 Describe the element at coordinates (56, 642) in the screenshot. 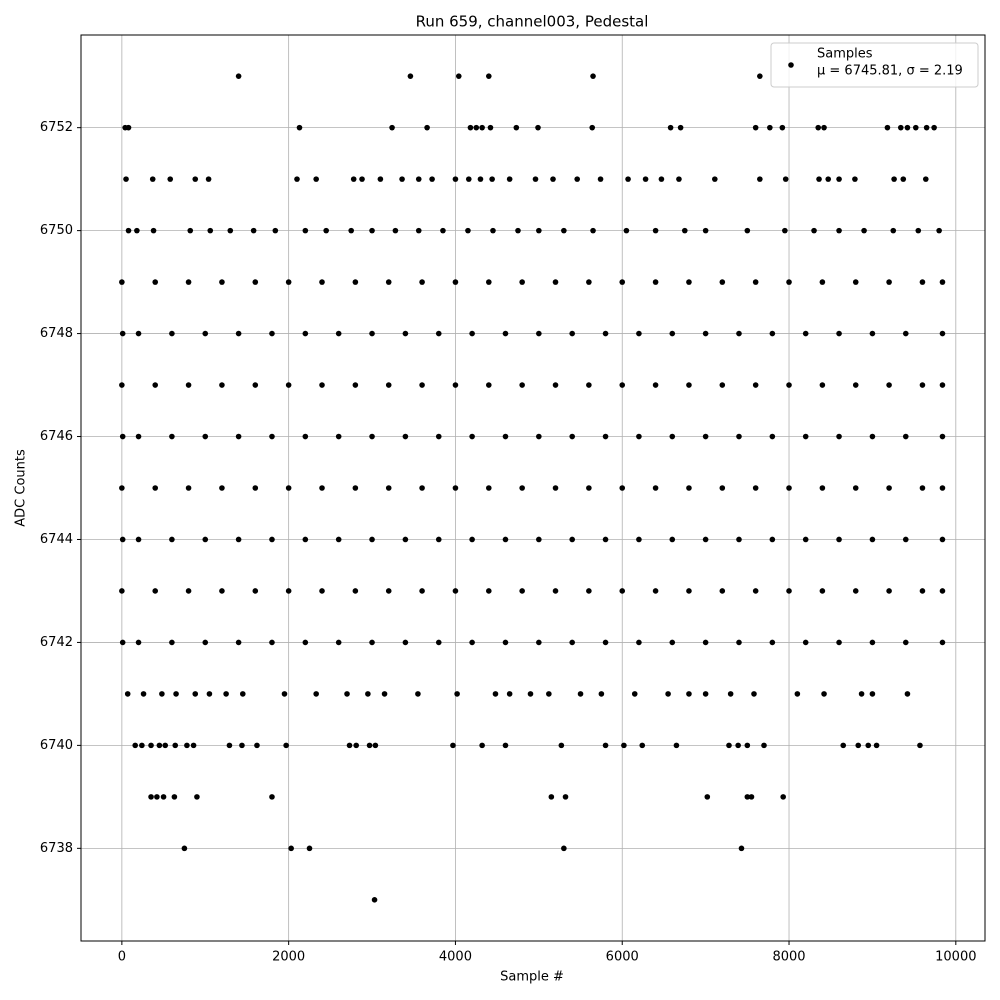

I see `y-tick-label: 6742` at that location.